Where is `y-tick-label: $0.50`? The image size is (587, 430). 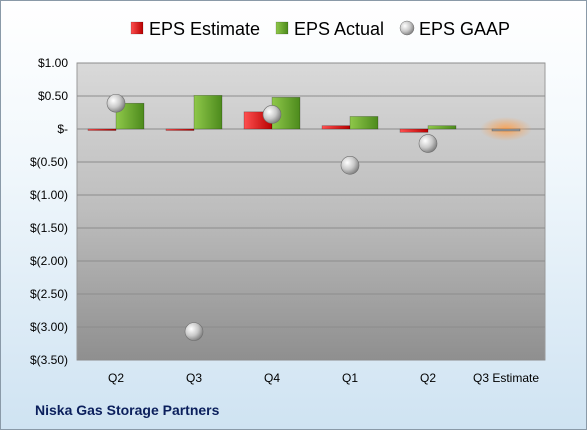 y-tick-label: $0.50 is located at coordinates (53, 96).